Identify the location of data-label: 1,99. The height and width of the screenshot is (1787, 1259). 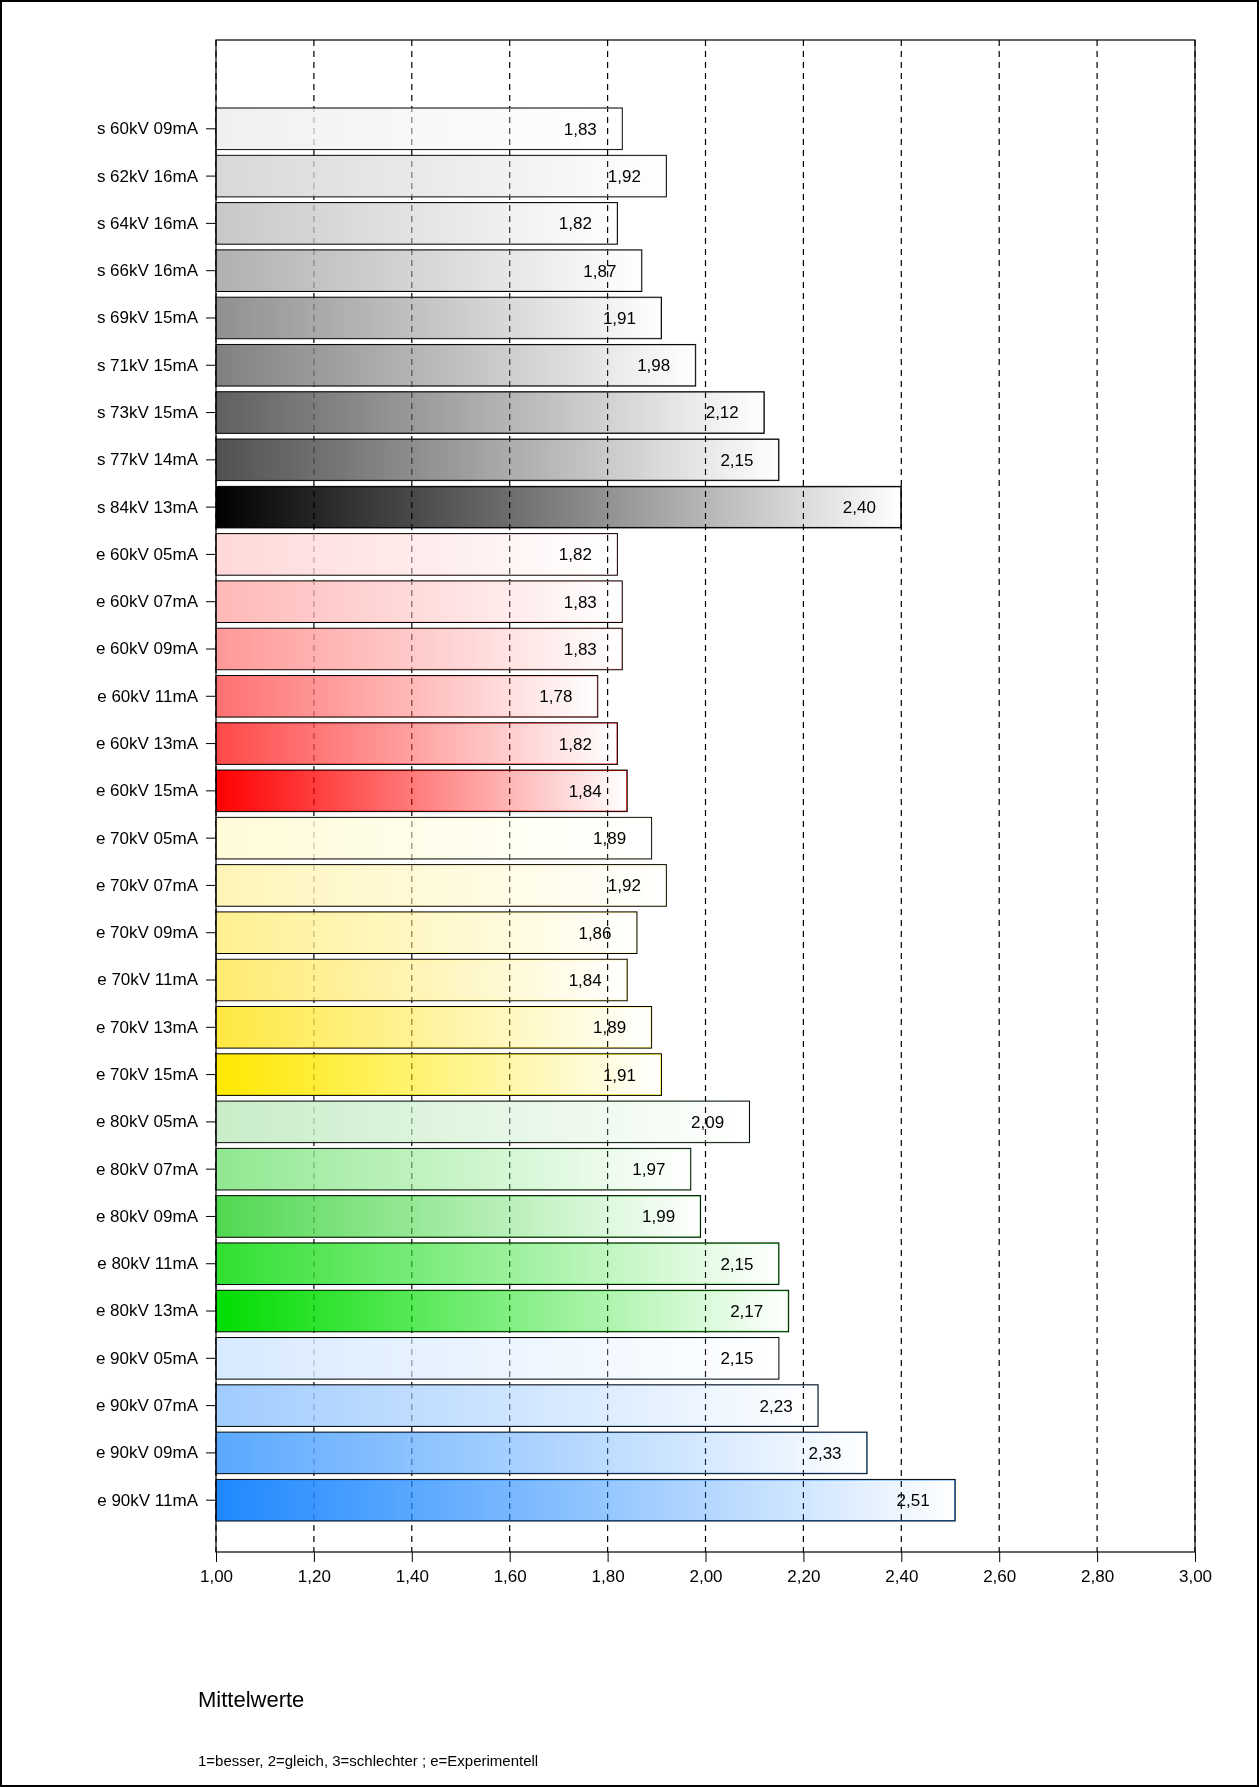
(659, 1217).